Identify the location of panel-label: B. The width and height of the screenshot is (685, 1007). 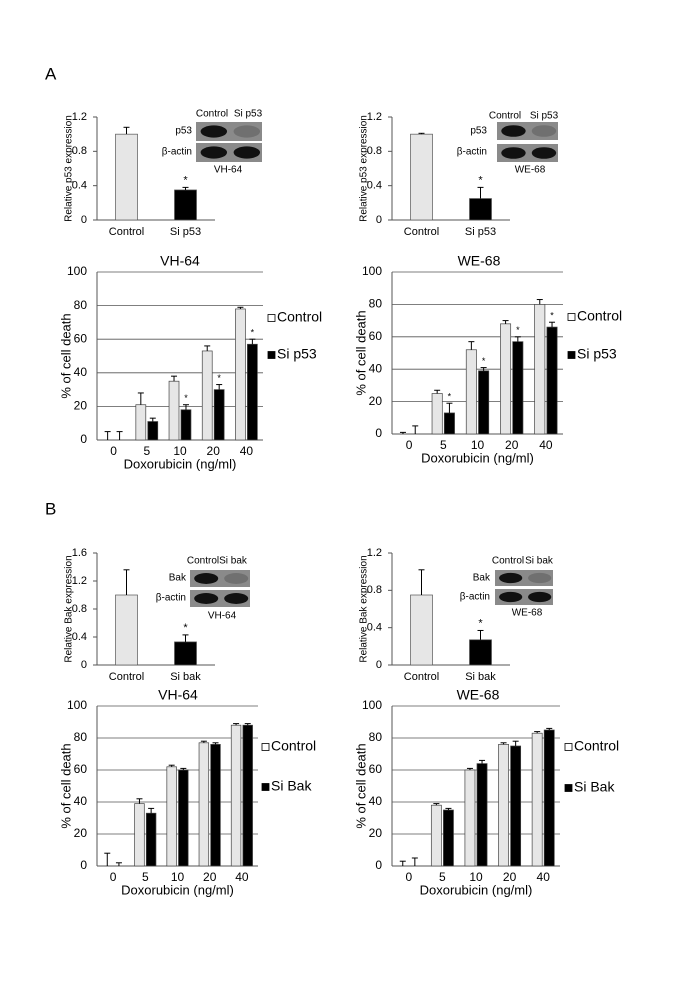
(50, 508).